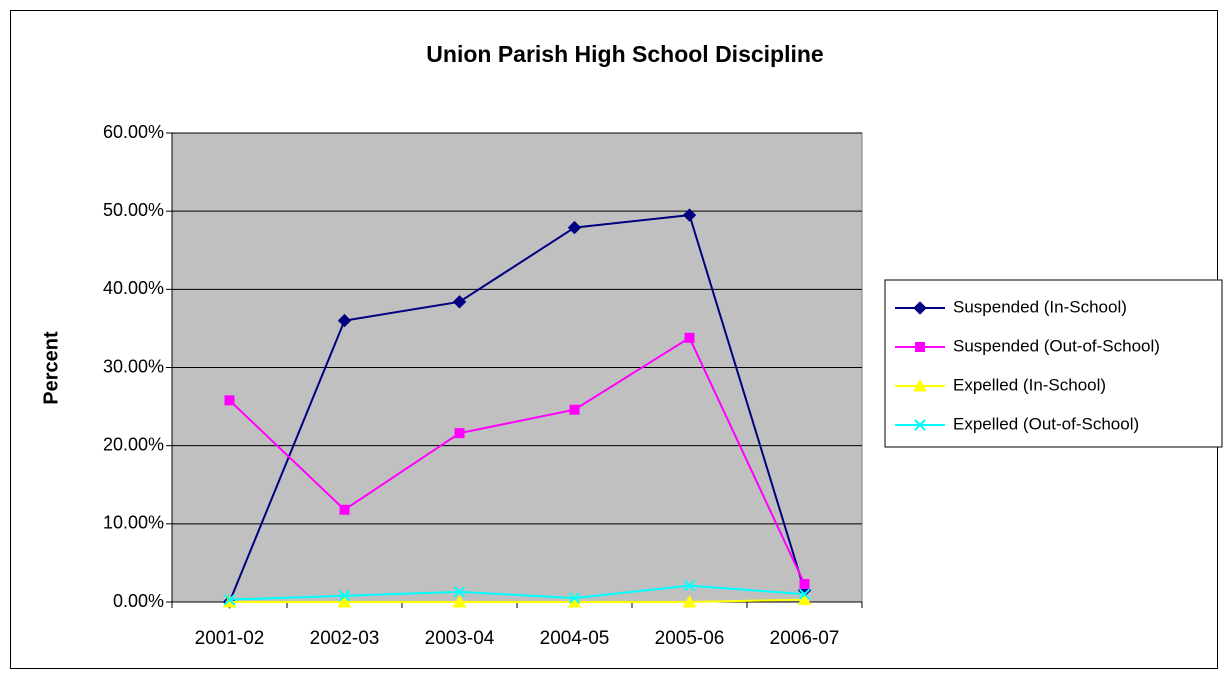 The width and height of the screenshot is (1228, 679). I want to click on y-tick-label: 20.00%, so click(133, 444).